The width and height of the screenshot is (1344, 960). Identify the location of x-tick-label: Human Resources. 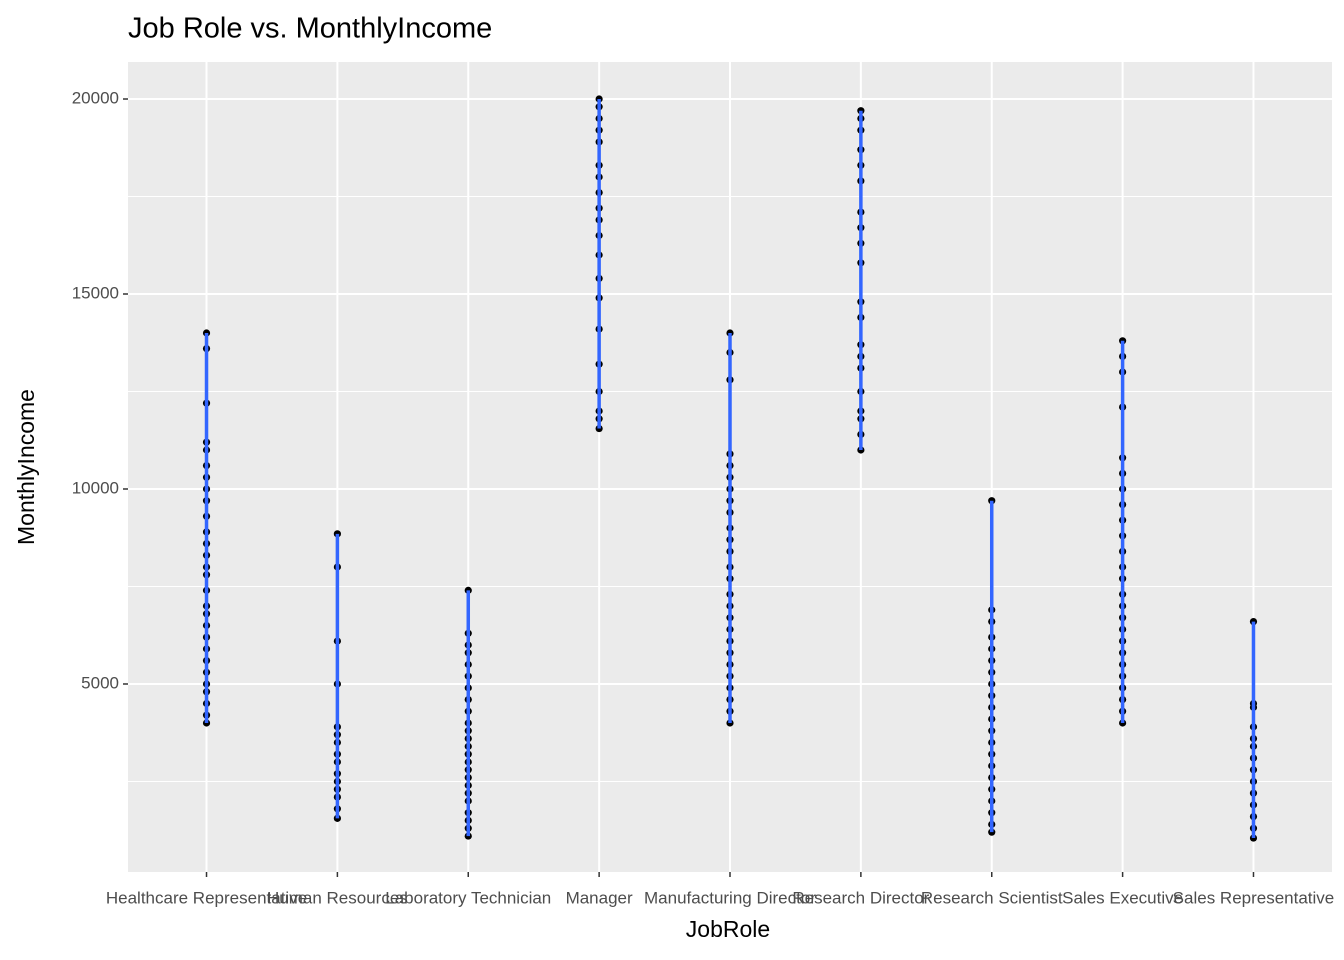
(337, 897).